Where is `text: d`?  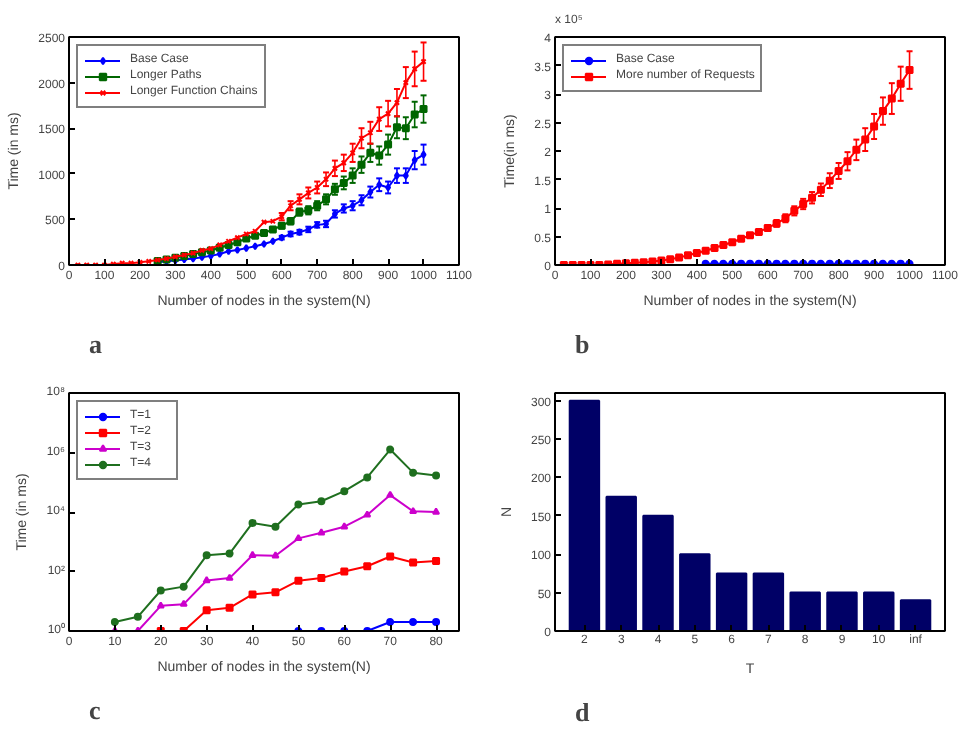 text: d is located at coordinates (583, 712).